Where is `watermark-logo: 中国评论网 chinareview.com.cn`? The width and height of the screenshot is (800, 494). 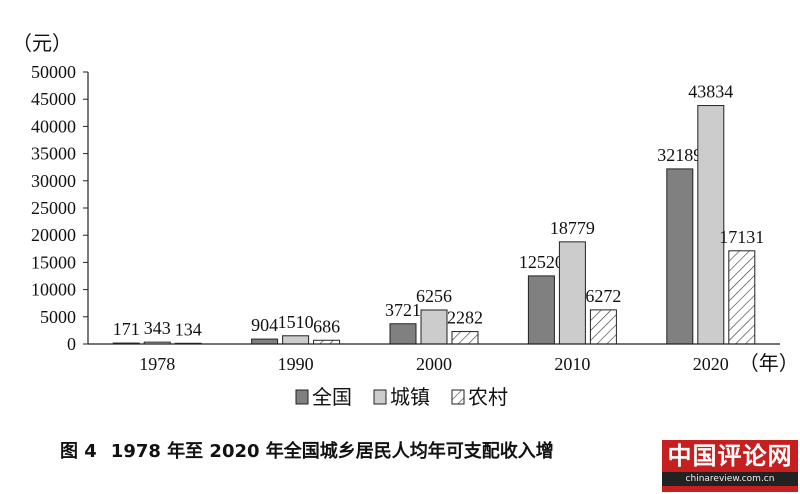 watermark-logo: 中国评论网 chinareview.com.cn is located at coordinates (730, 466).